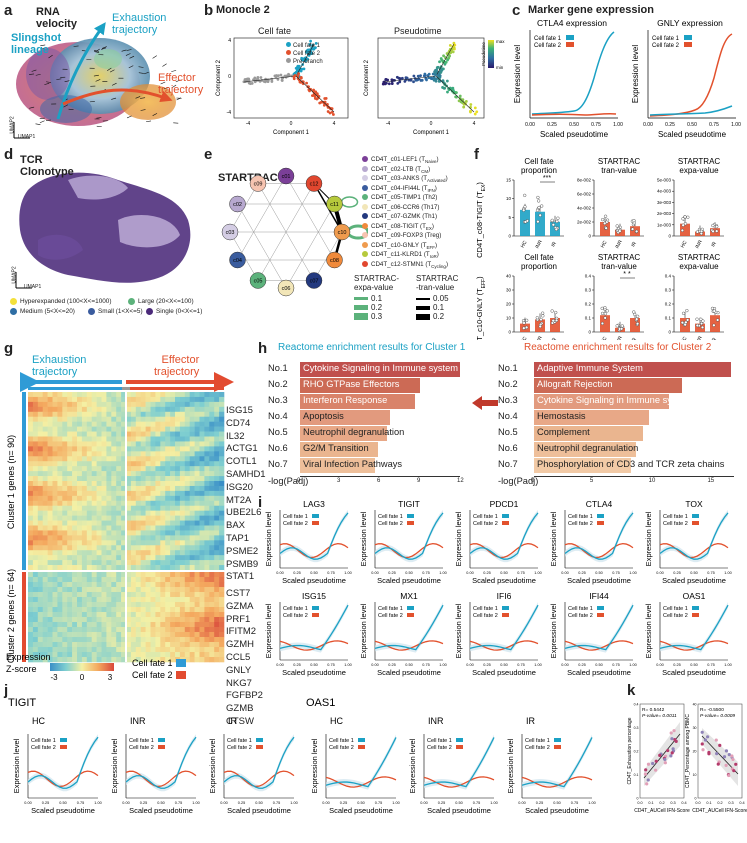  Describe the element at coordinates (636, 728) in the screenshot. I see `y-tick: 0.3` at that location.